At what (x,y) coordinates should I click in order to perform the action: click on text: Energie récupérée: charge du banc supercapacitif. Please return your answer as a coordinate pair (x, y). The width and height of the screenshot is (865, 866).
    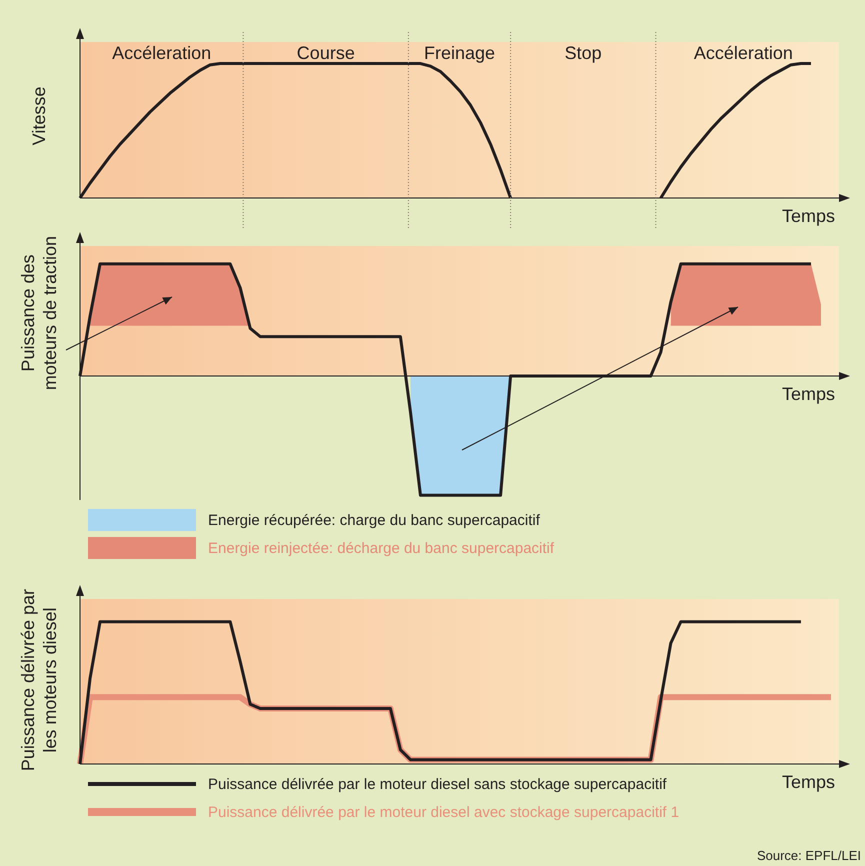
    Looking at the image, I should click on (374, 520).